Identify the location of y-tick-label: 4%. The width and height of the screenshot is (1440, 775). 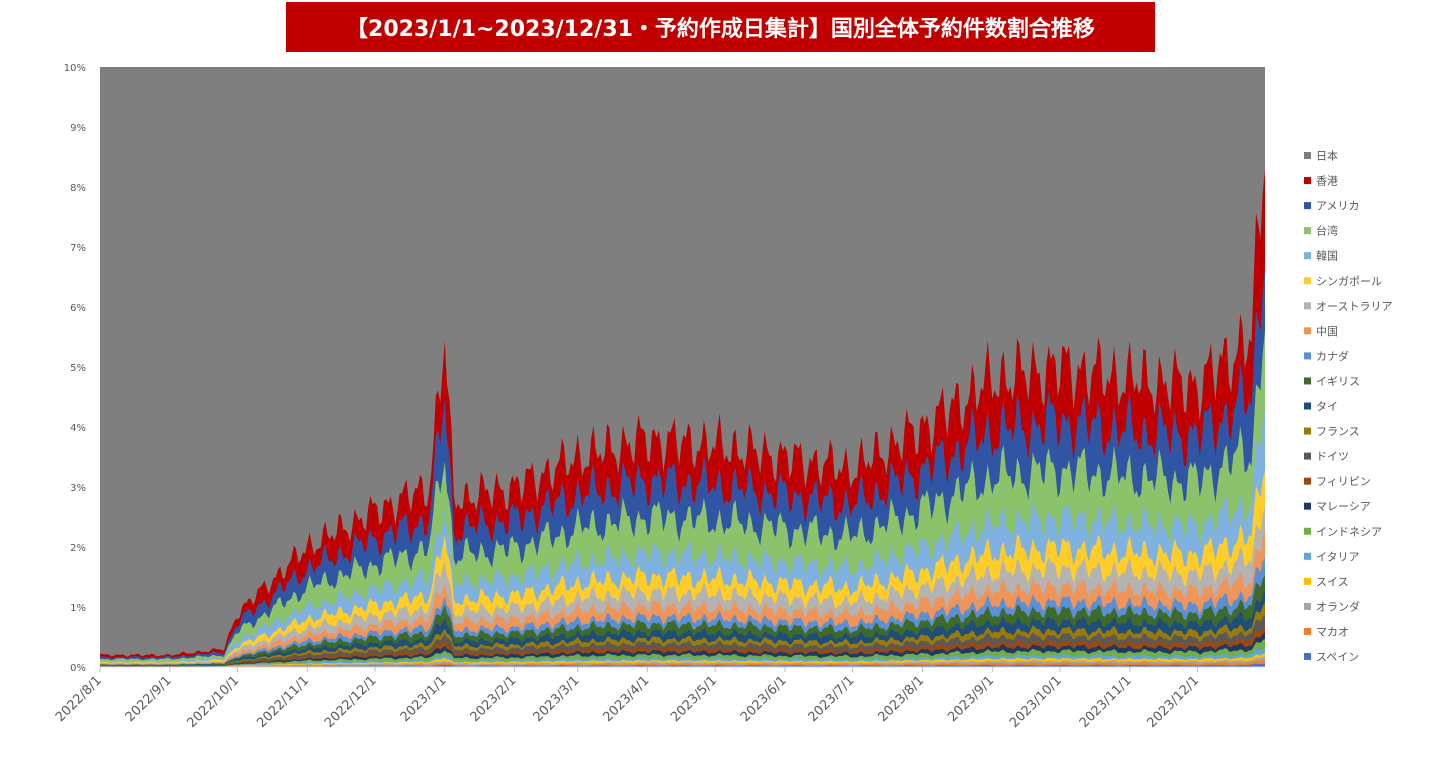
(78, 428).